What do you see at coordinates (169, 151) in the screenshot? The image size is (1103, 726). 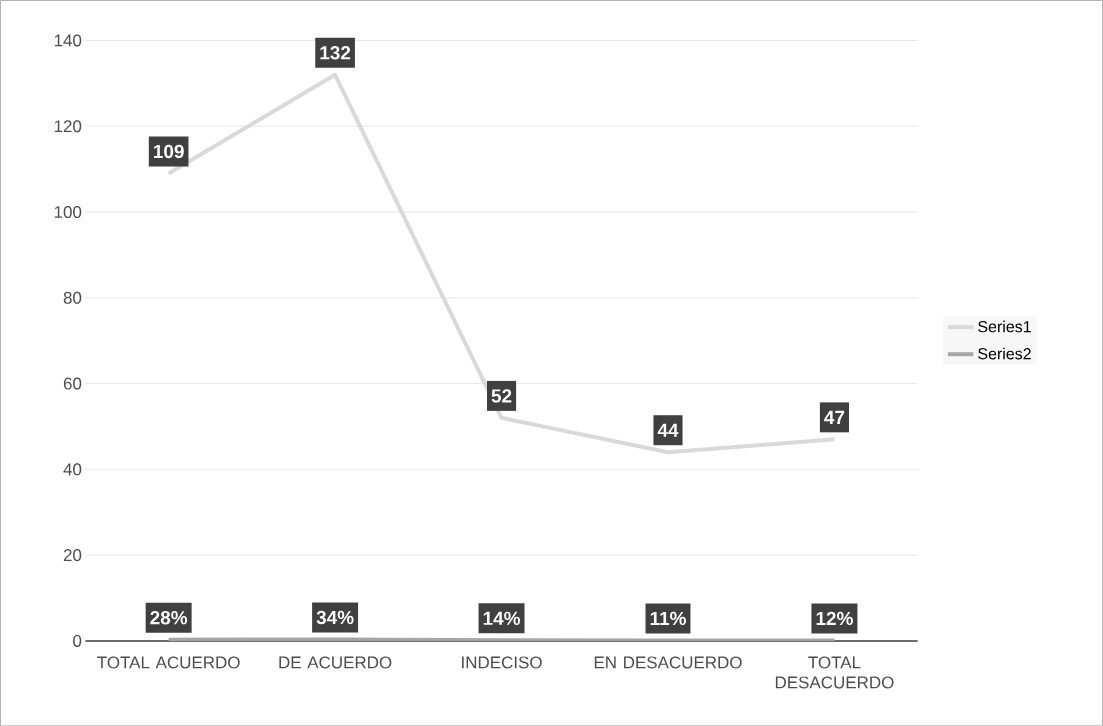 I see `data-label: 109` at bounding box center [169, 151].